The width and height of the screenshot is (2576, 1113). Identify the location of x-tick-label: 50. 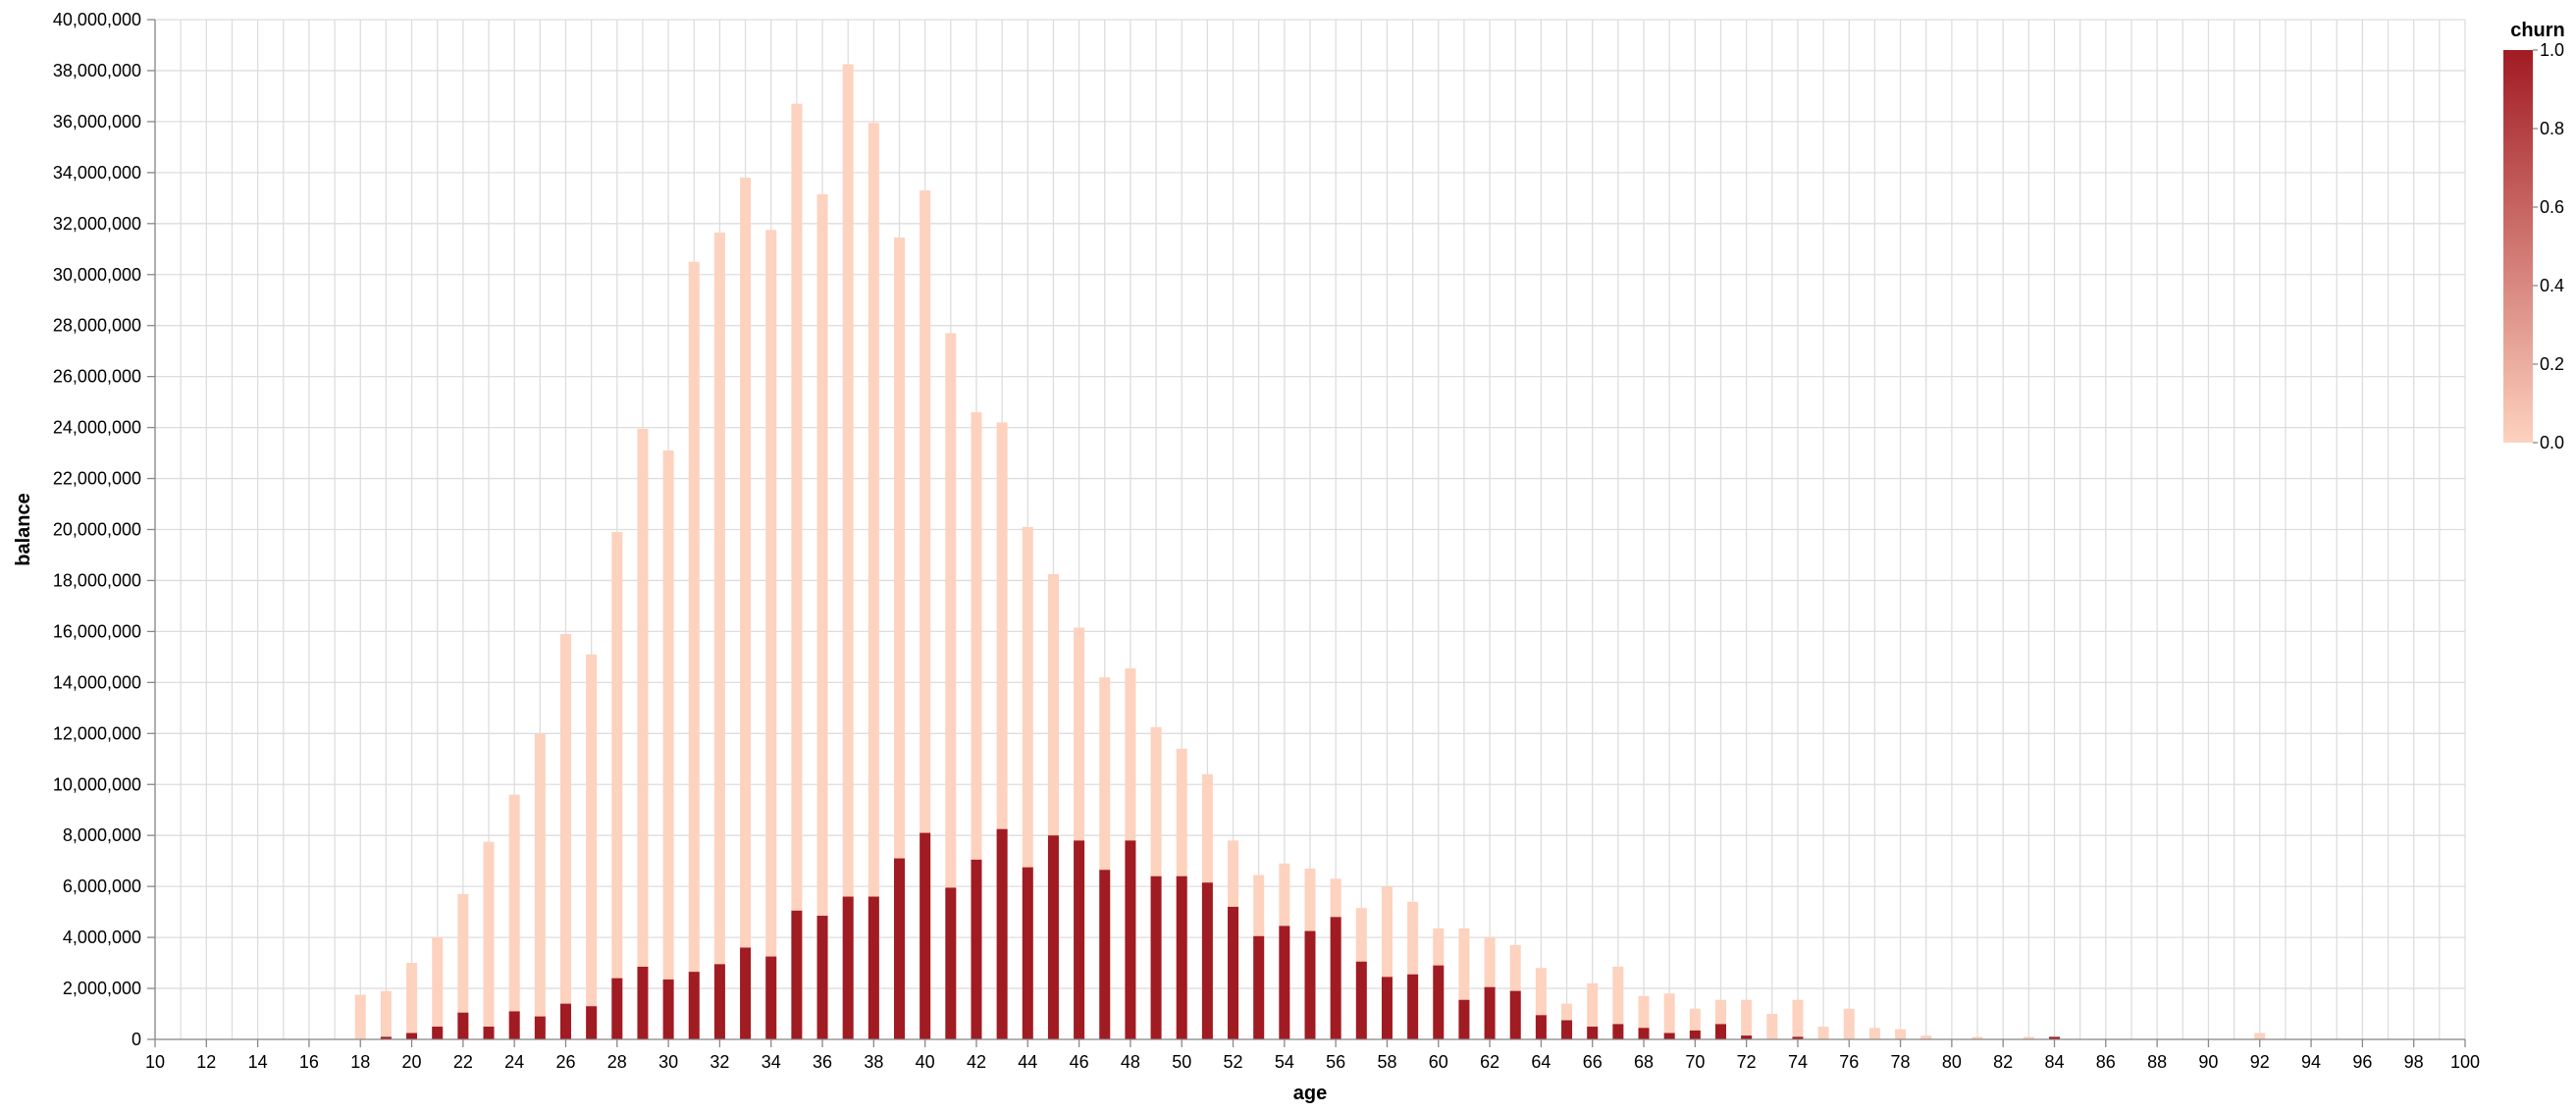
(1181, 1062).